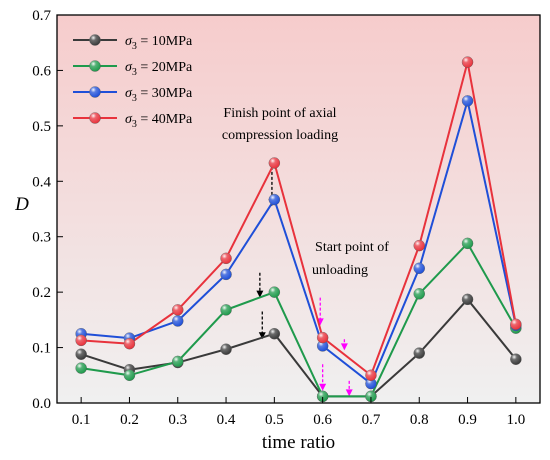 Image resolution: width=550 pixels, height=460 pixels. I want to click on x-axis-title: time ratio, so click(298, 442).